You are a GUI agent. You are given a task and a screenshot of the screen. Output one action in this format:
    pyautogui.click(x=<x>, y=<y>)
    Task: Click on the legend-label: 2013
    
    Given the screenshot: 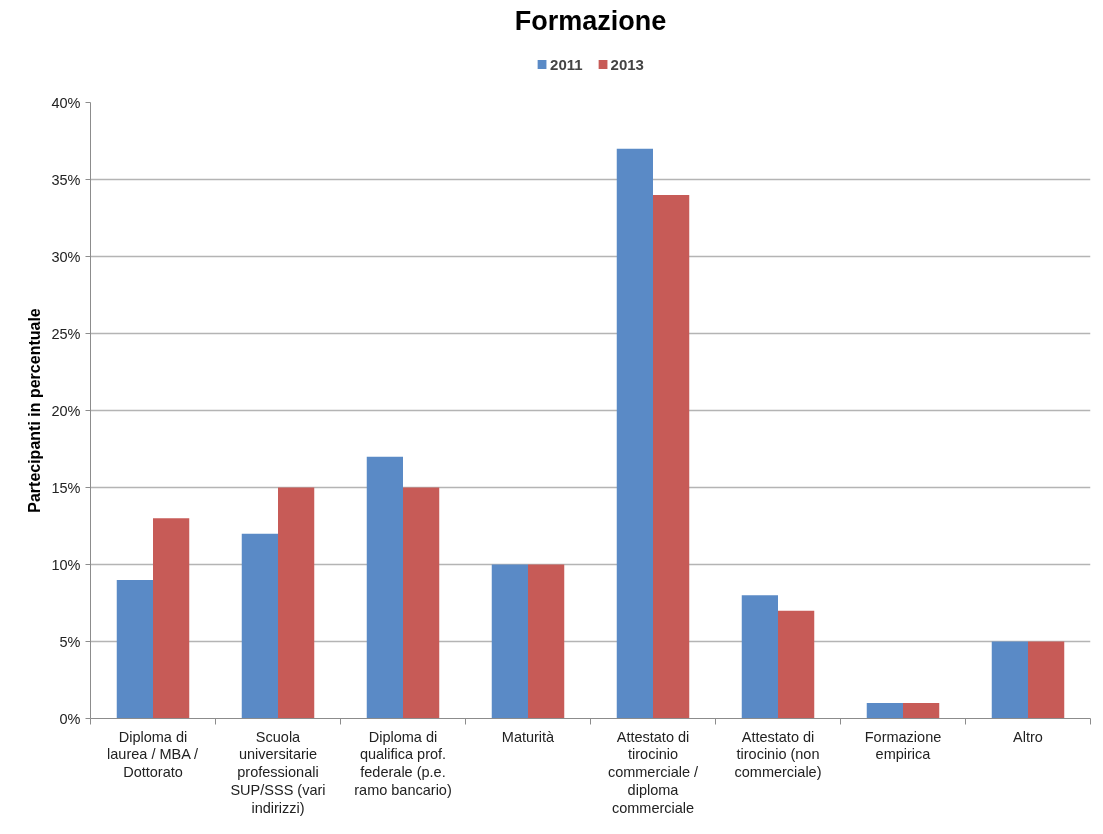 What is the action you would take?
    pyautogui.click(x=627, y=64)
    